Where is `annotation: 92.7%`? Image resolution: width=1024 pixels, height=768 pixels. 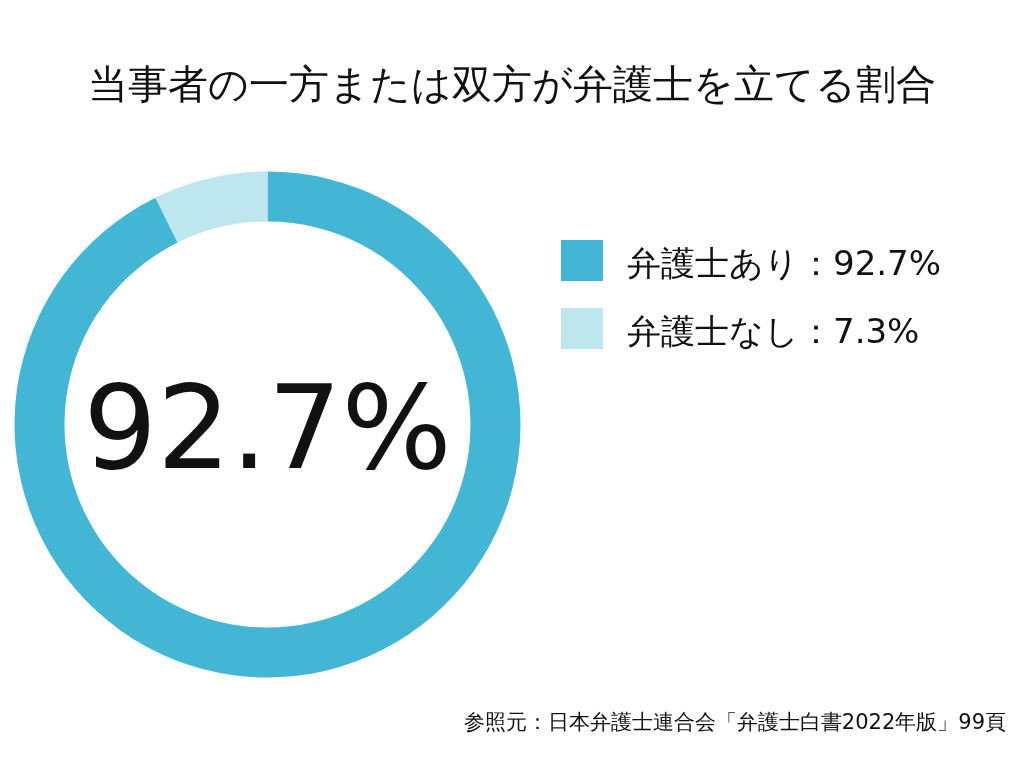 annotation: 92.7% is located at coordinates (267, 427).